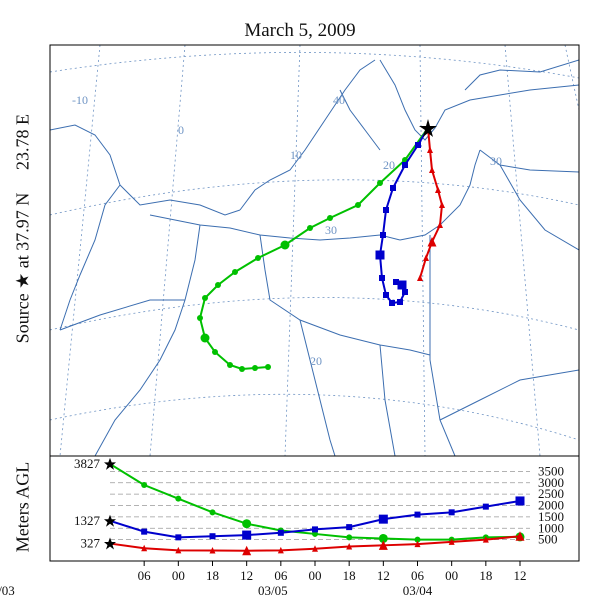  Describe the element at coordinates (551, 482) in the screenshot. I see `right-axis-tick-label: 3000` at that location.